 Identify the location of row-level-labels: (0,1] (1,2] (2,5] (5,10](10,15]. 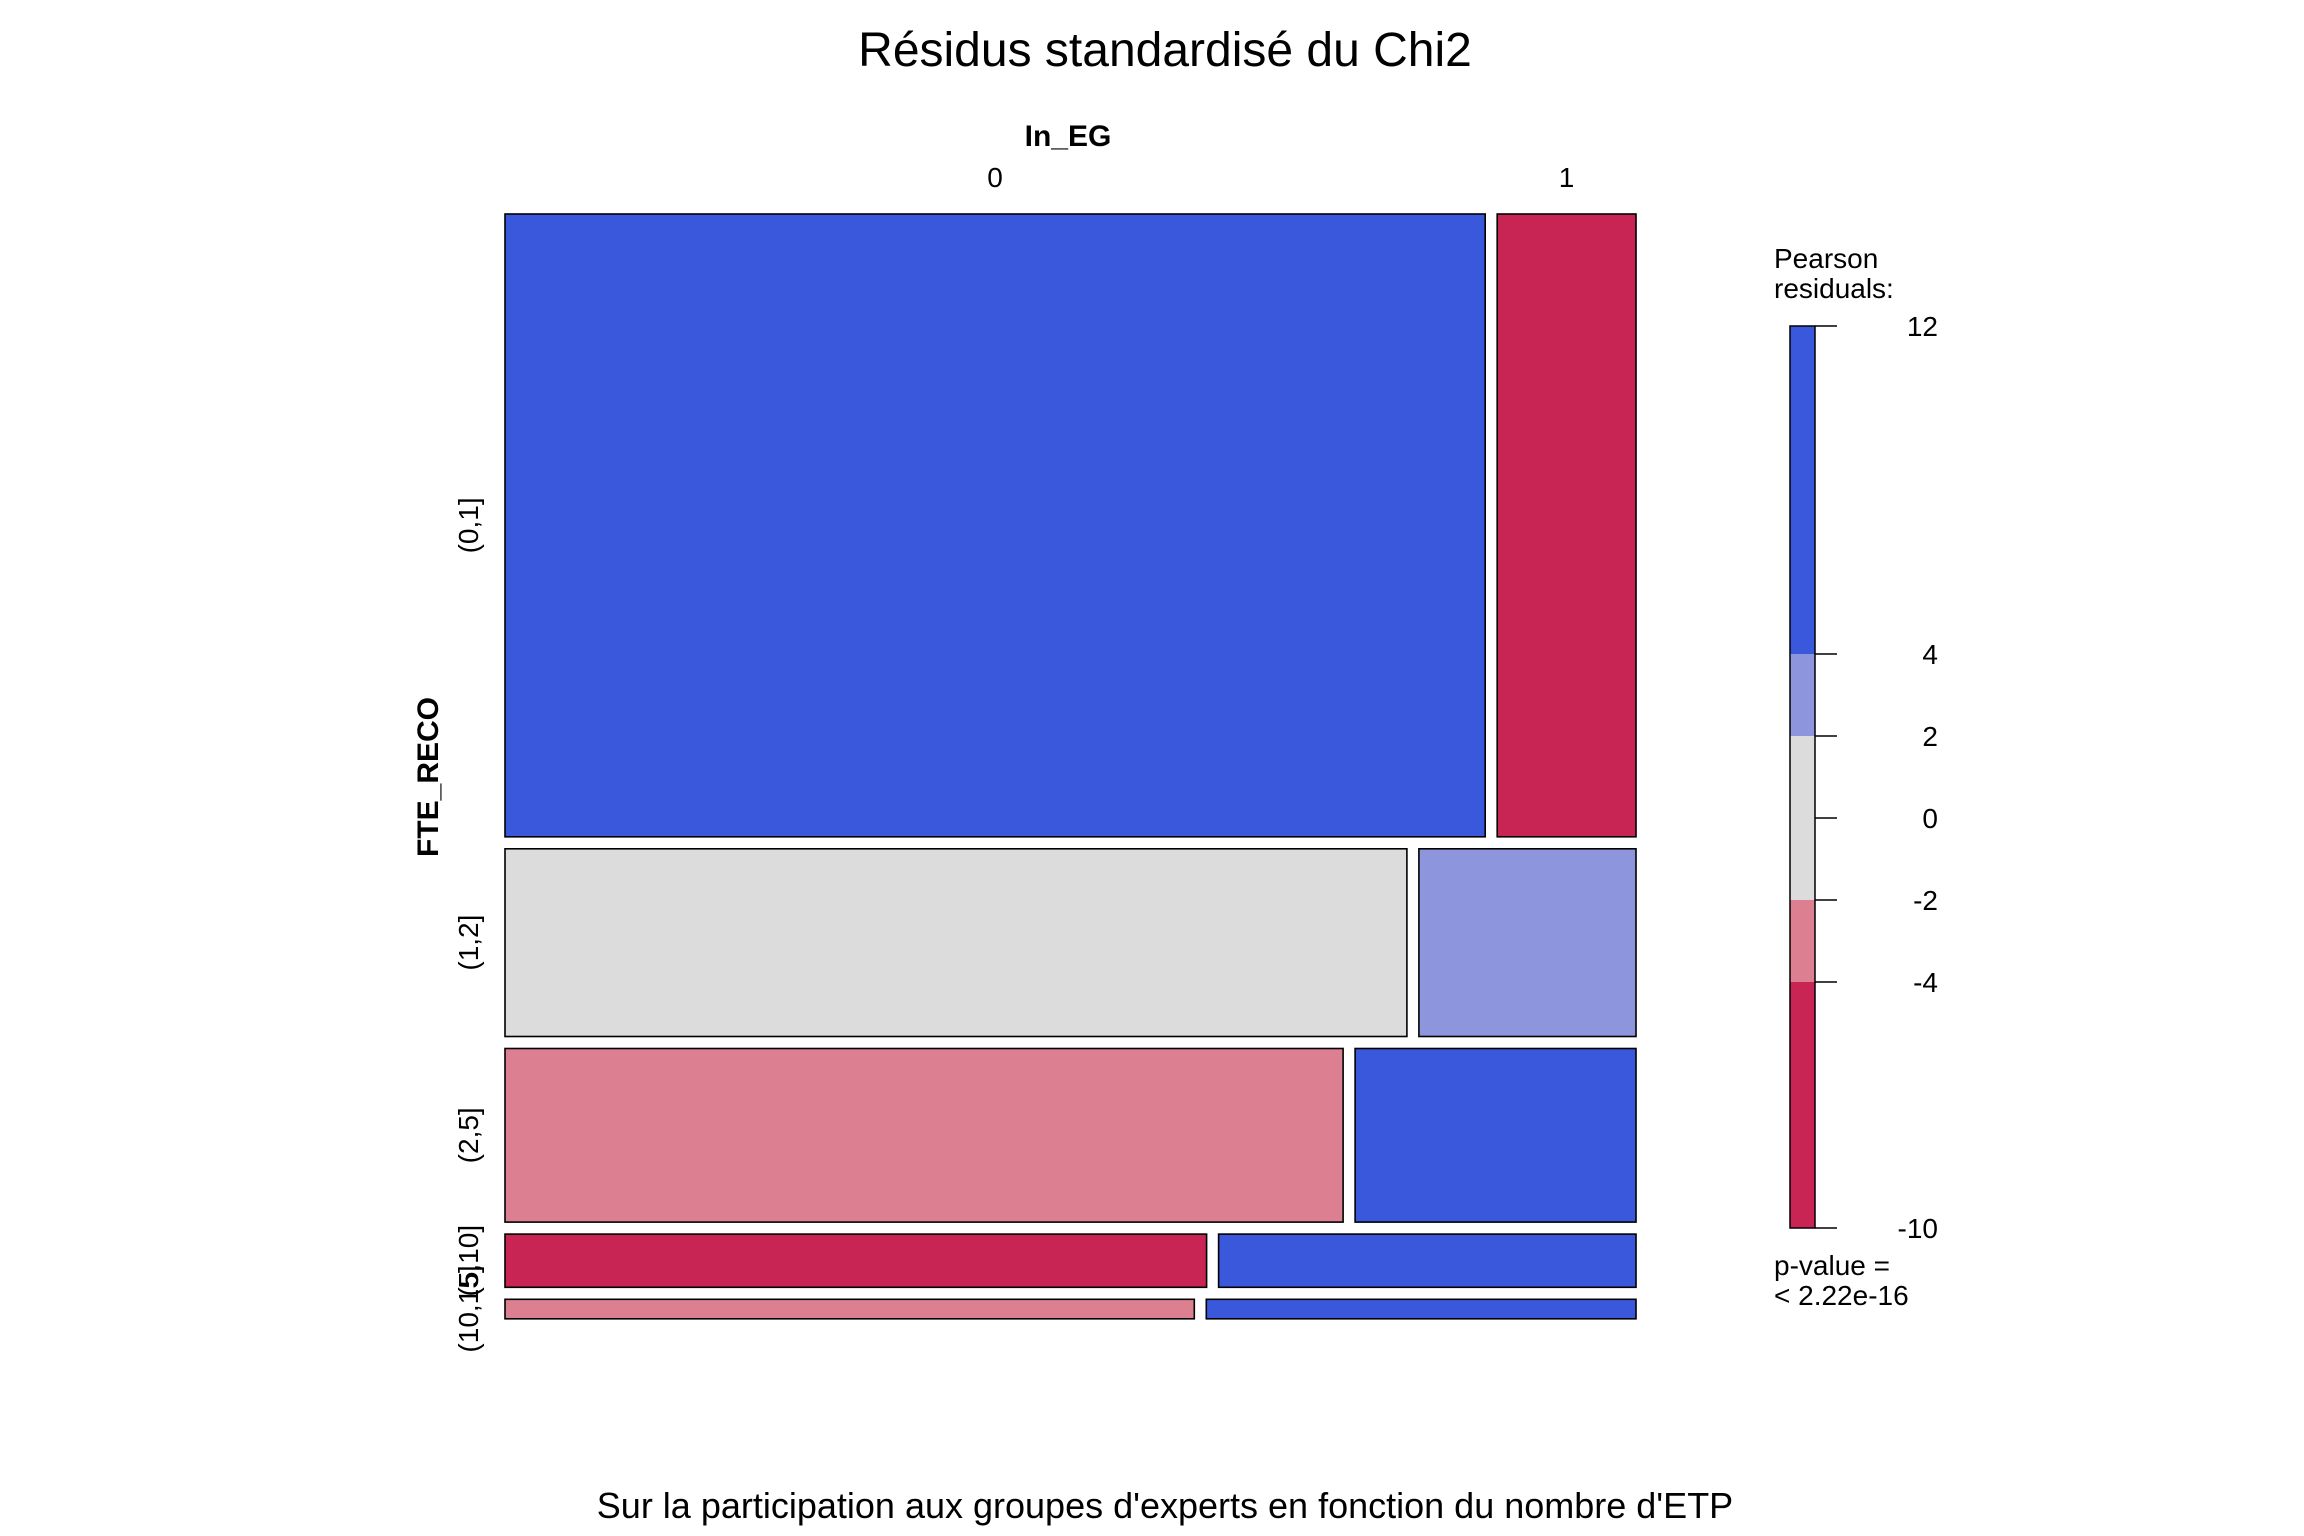
(468, 924).